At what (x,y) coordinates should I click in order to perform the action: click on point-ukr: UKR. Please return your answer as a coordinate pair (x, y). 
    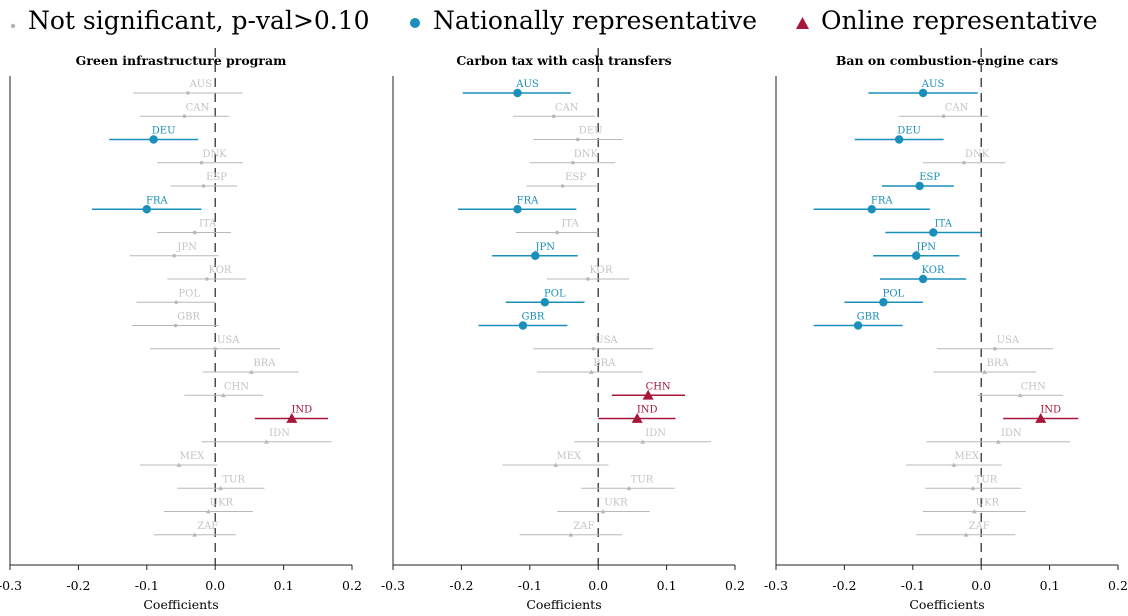
    Looking at the image, I should click on (603, 506).